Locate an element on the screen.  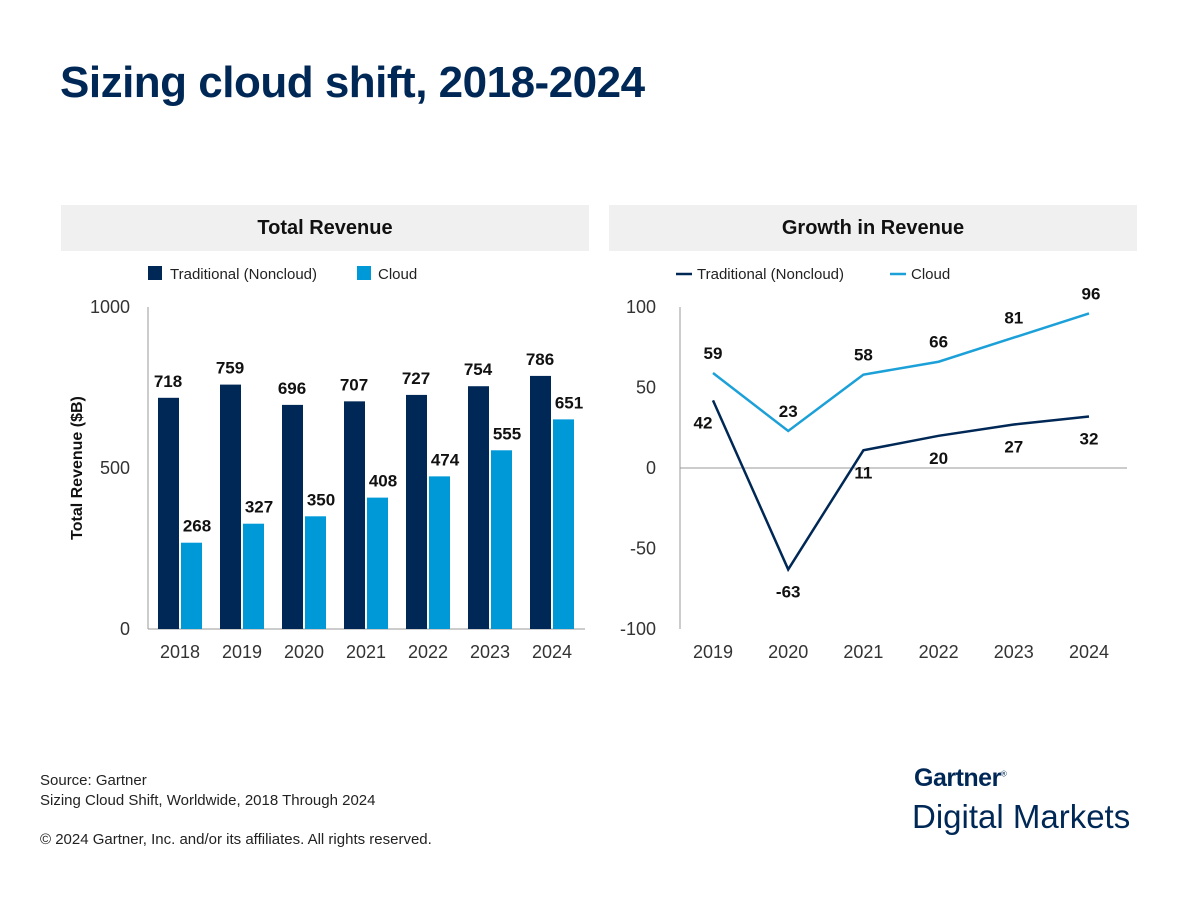
logo-brand: Gartner is located at coordinates (957, 778).